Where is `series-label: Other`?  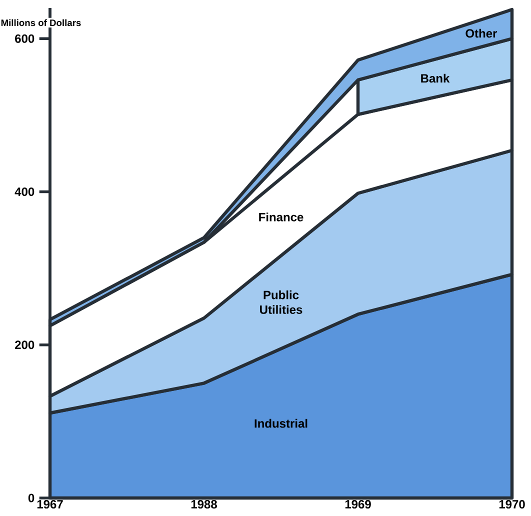 series-label: Other is located at coordinates (482, 33).